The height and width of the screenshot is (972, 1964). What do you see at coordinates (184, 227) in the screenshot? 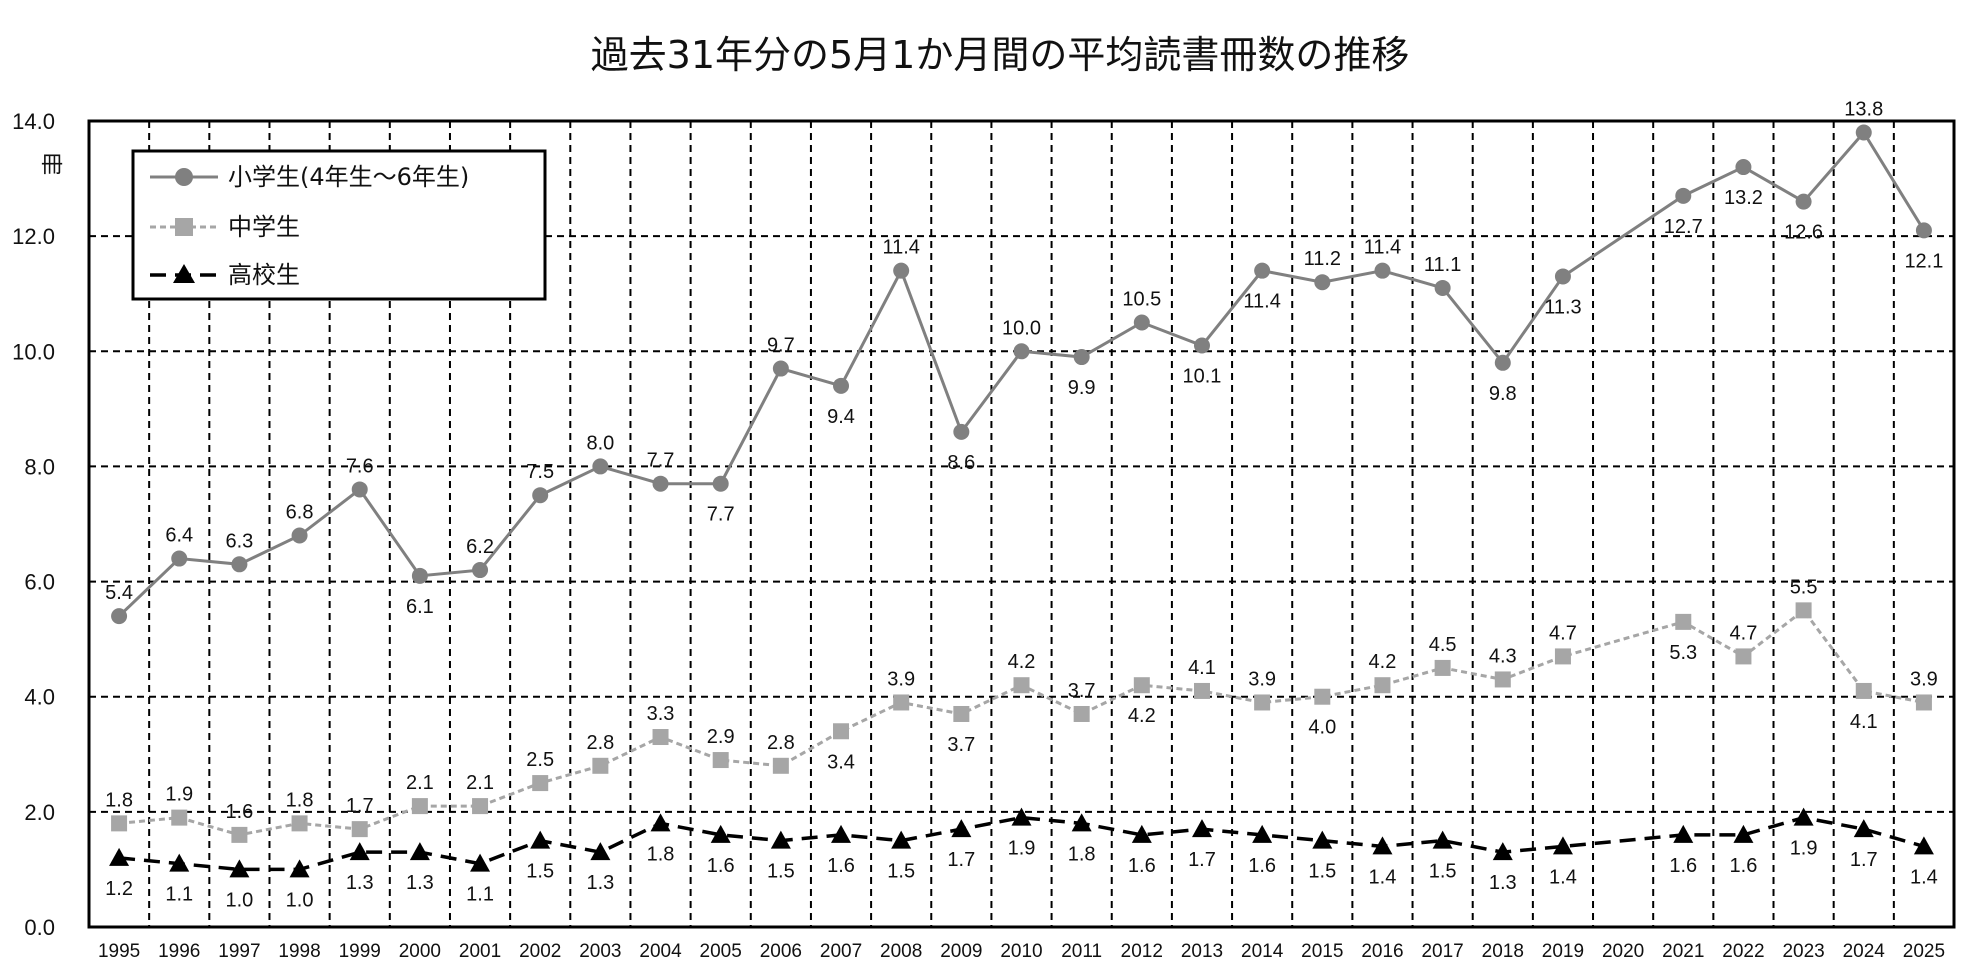
I see `legend-square-icon` at bounding box center [184, 227].